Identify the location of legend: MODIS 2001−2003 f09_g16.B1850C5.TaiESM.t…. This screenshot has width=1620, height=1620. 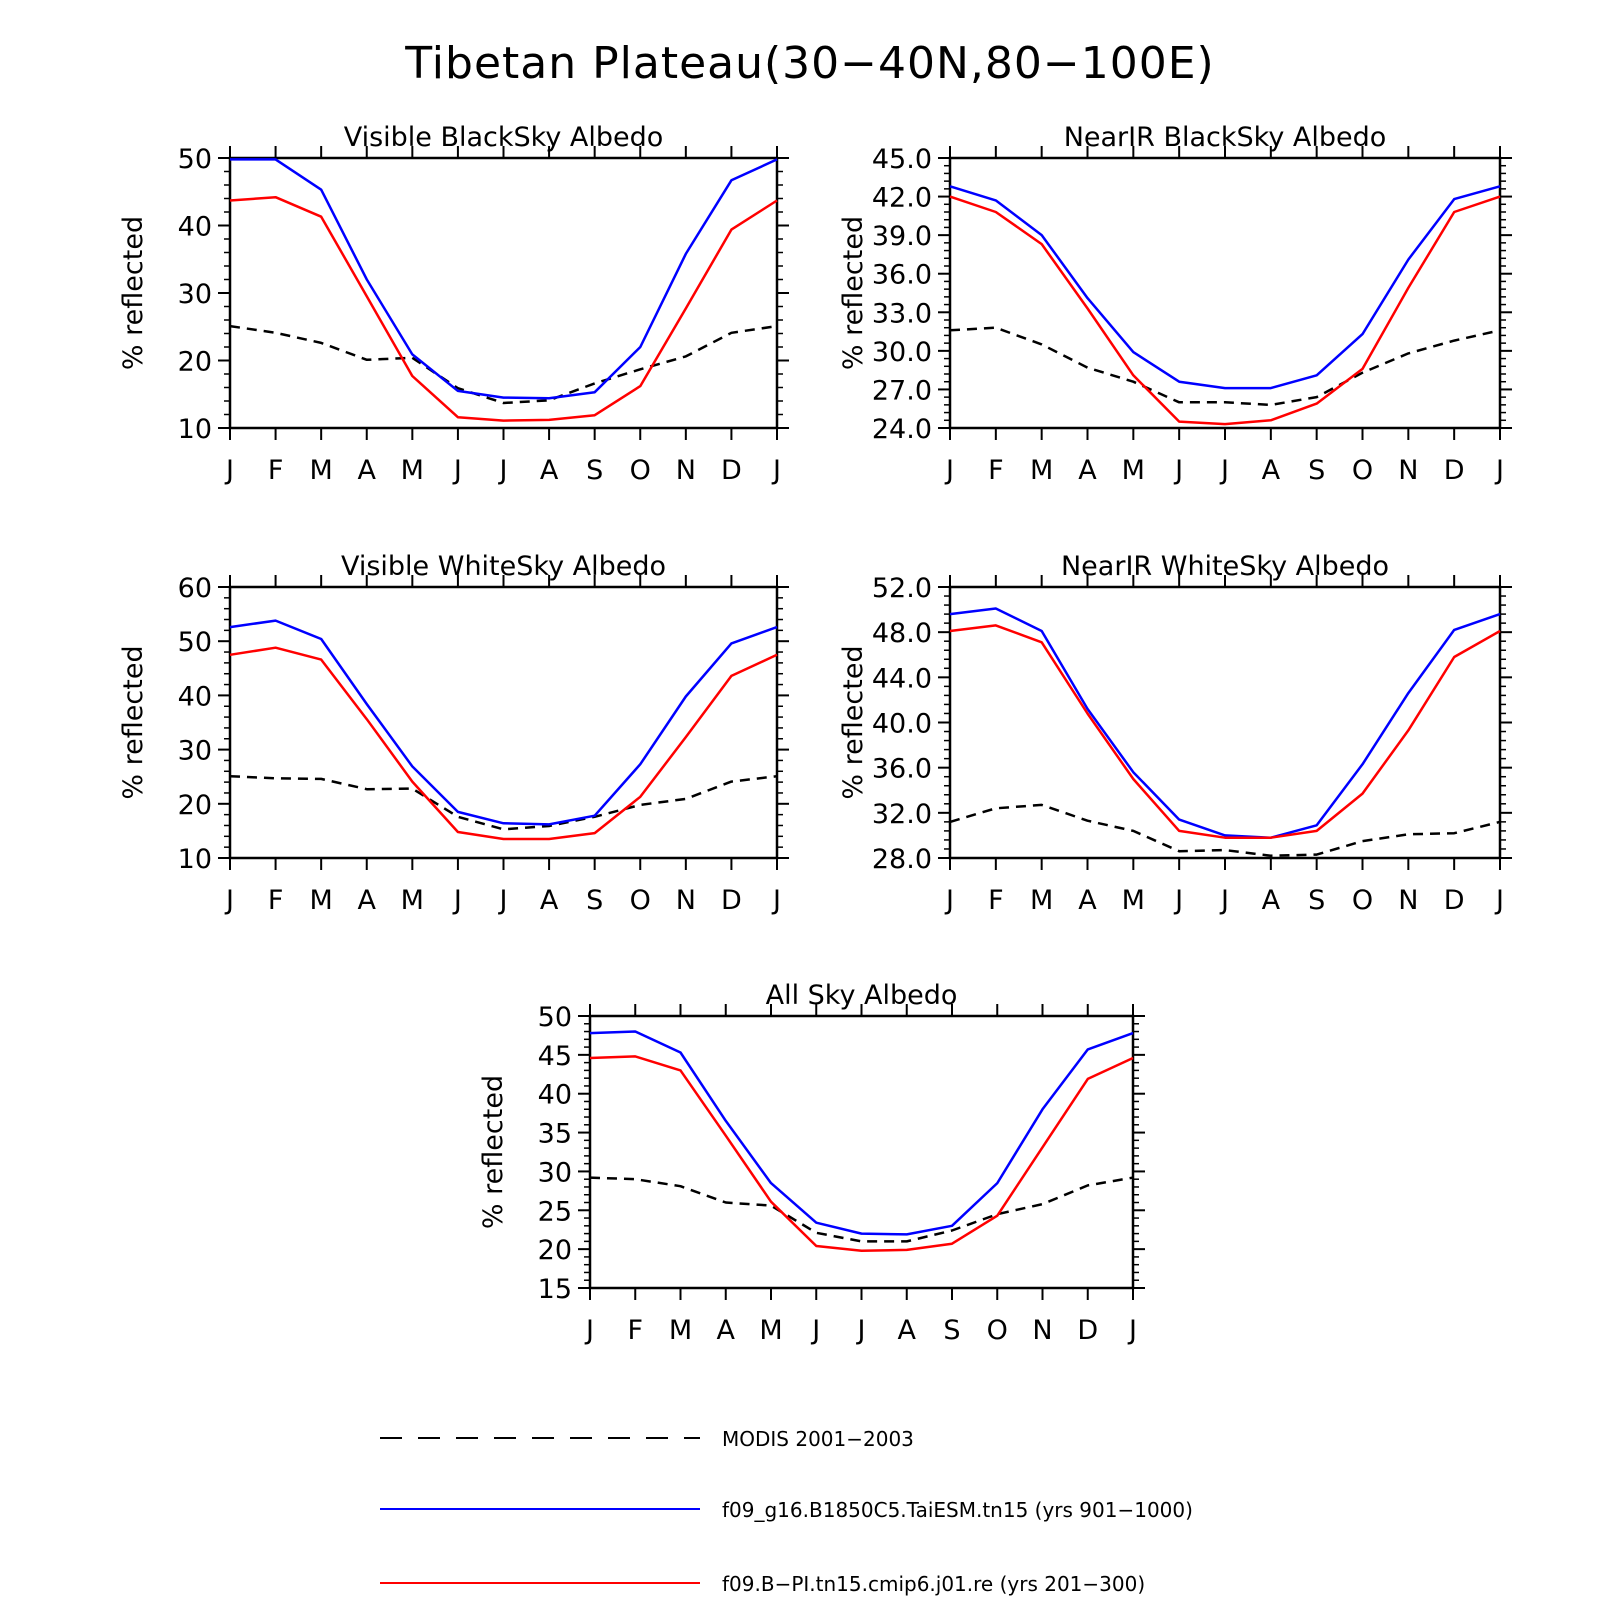
(786, 1511).